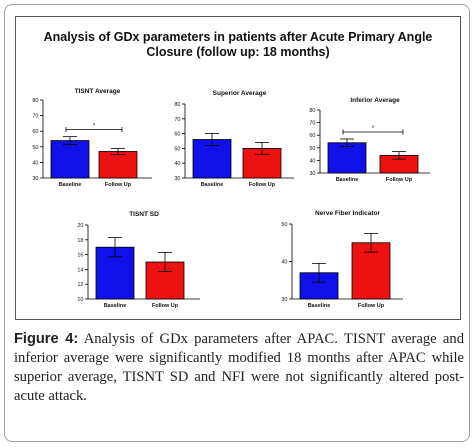 The width and height of the screenshot is (476, 448). Describe the element at coordinates (240, 93) in the screenshot. I see `chart-title: Superior Average` at that location.